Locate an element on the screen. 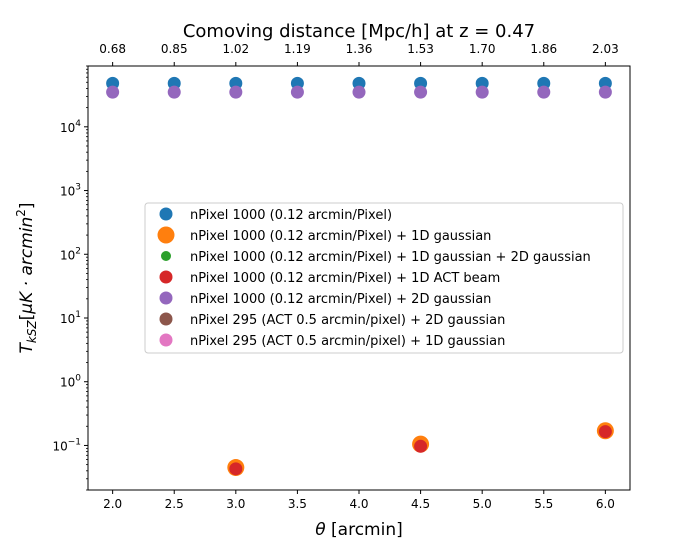  legend-label: nPixel 1000 (0.12 arcmin/Pixel) is located at coordinates (291, 215).